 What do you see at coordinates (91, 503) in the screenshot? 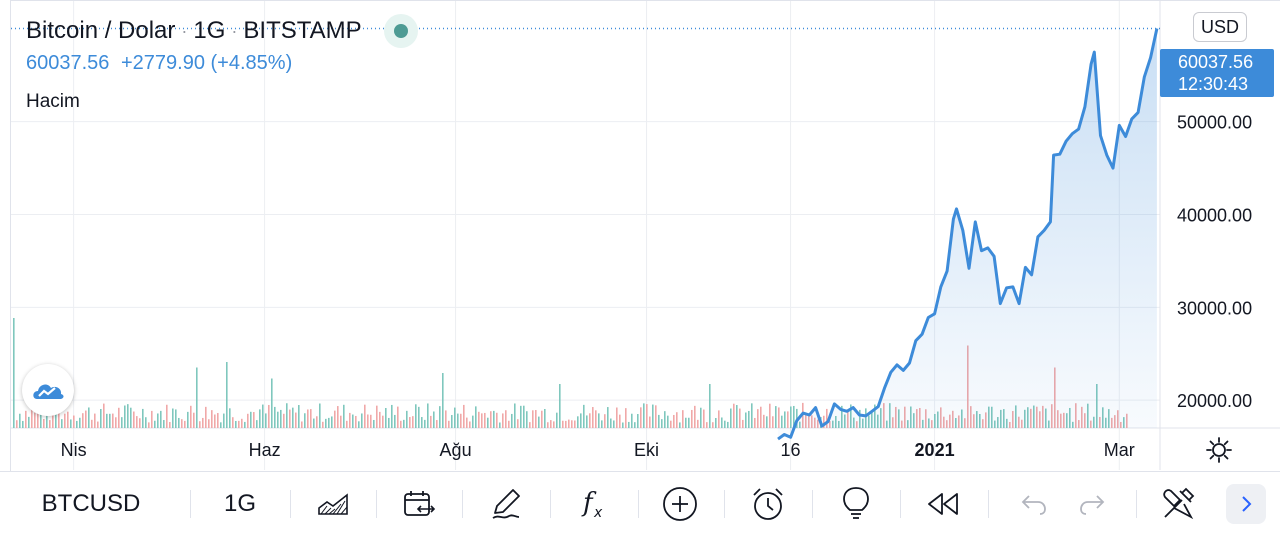
I see `symbol-search-button: BTCUSD` at bounding box center [91, 503].